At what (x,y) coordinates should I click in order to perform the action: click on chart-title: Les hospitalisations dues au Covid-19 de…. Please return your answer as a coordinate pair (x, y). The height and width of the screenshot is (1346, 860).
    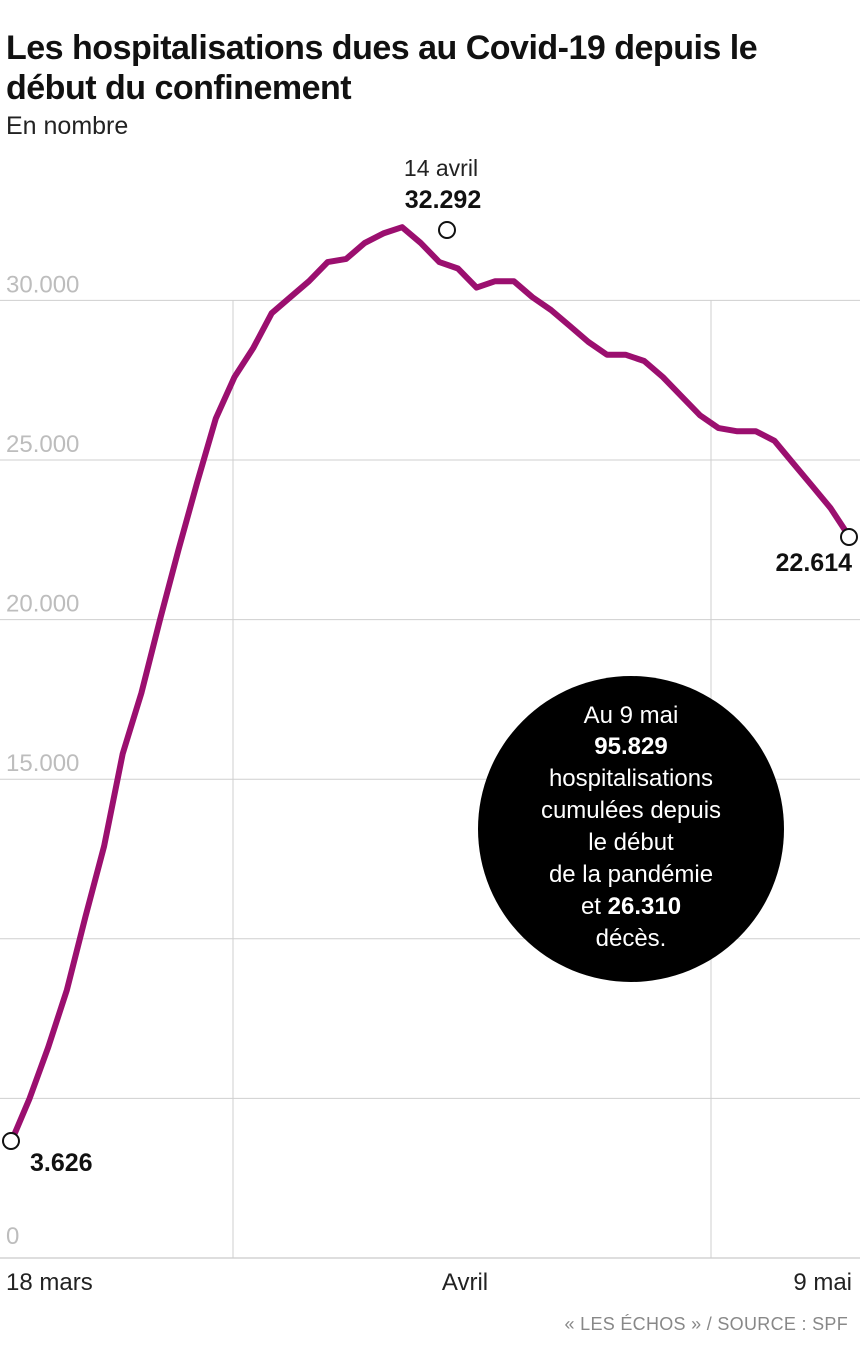
    Looking at the image, I should click on (382, 68).